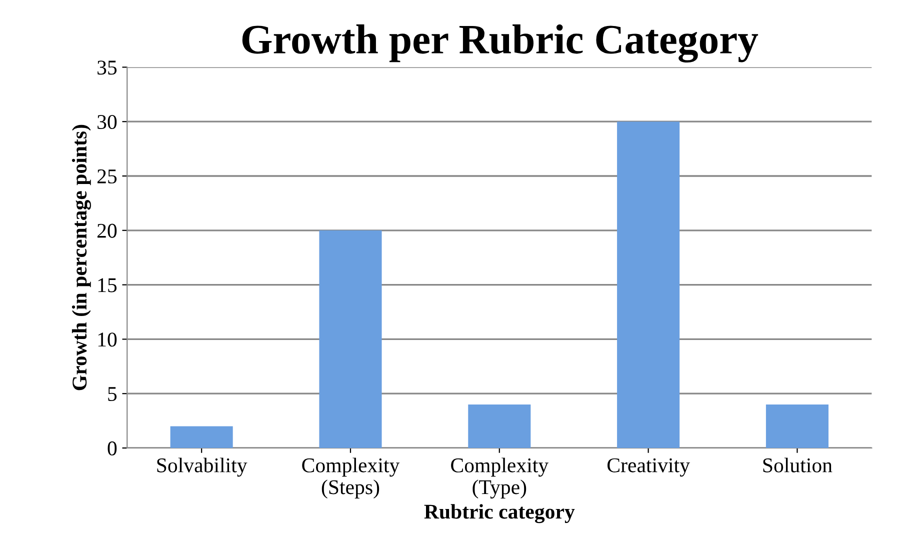 Image resolution: width=908 pixels, height=560 pixels. I want to click on x-tick-label: Complexity (Type), so click(500, 478).